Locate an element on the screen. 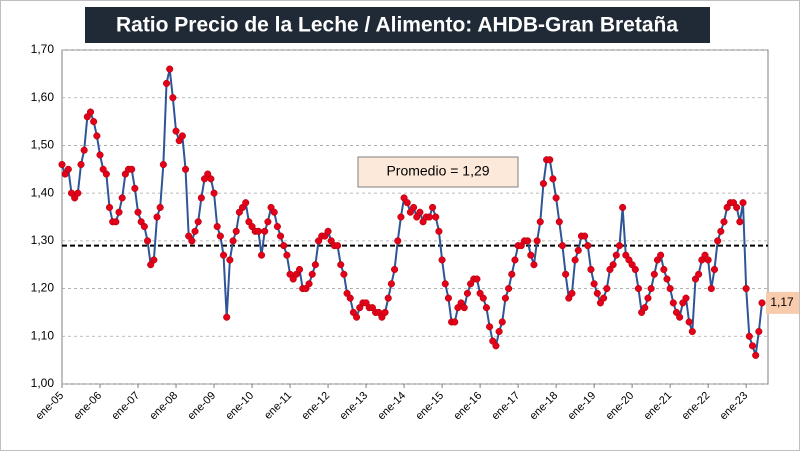  y-tick-label: 1,70 is located at coordinates (43, 49).